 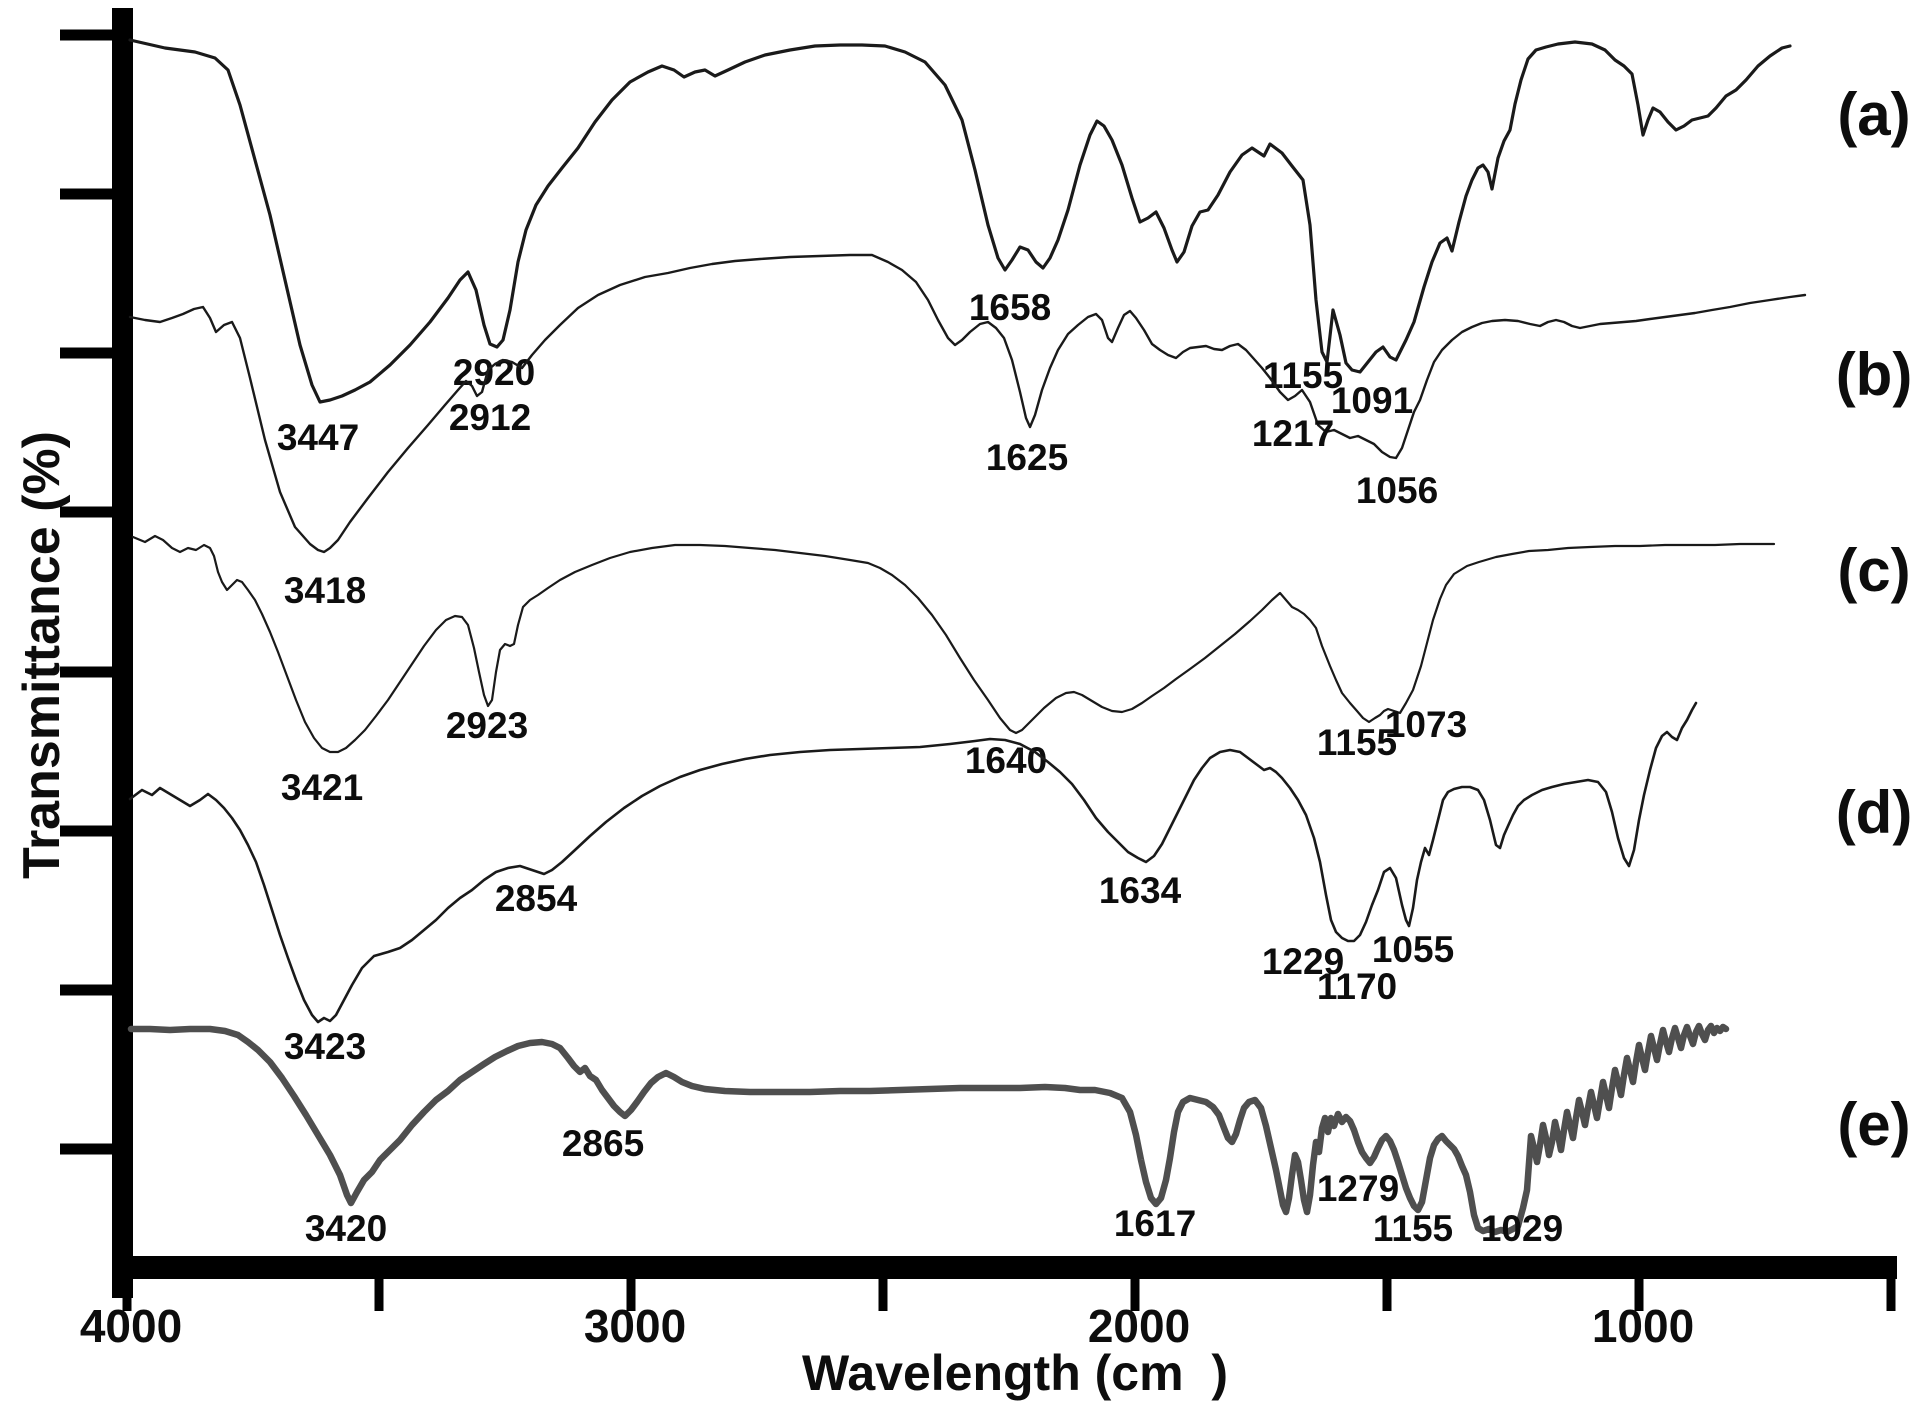 I want to click on peak-label-e-1029: 1029, so click(x=1522, y=1228).